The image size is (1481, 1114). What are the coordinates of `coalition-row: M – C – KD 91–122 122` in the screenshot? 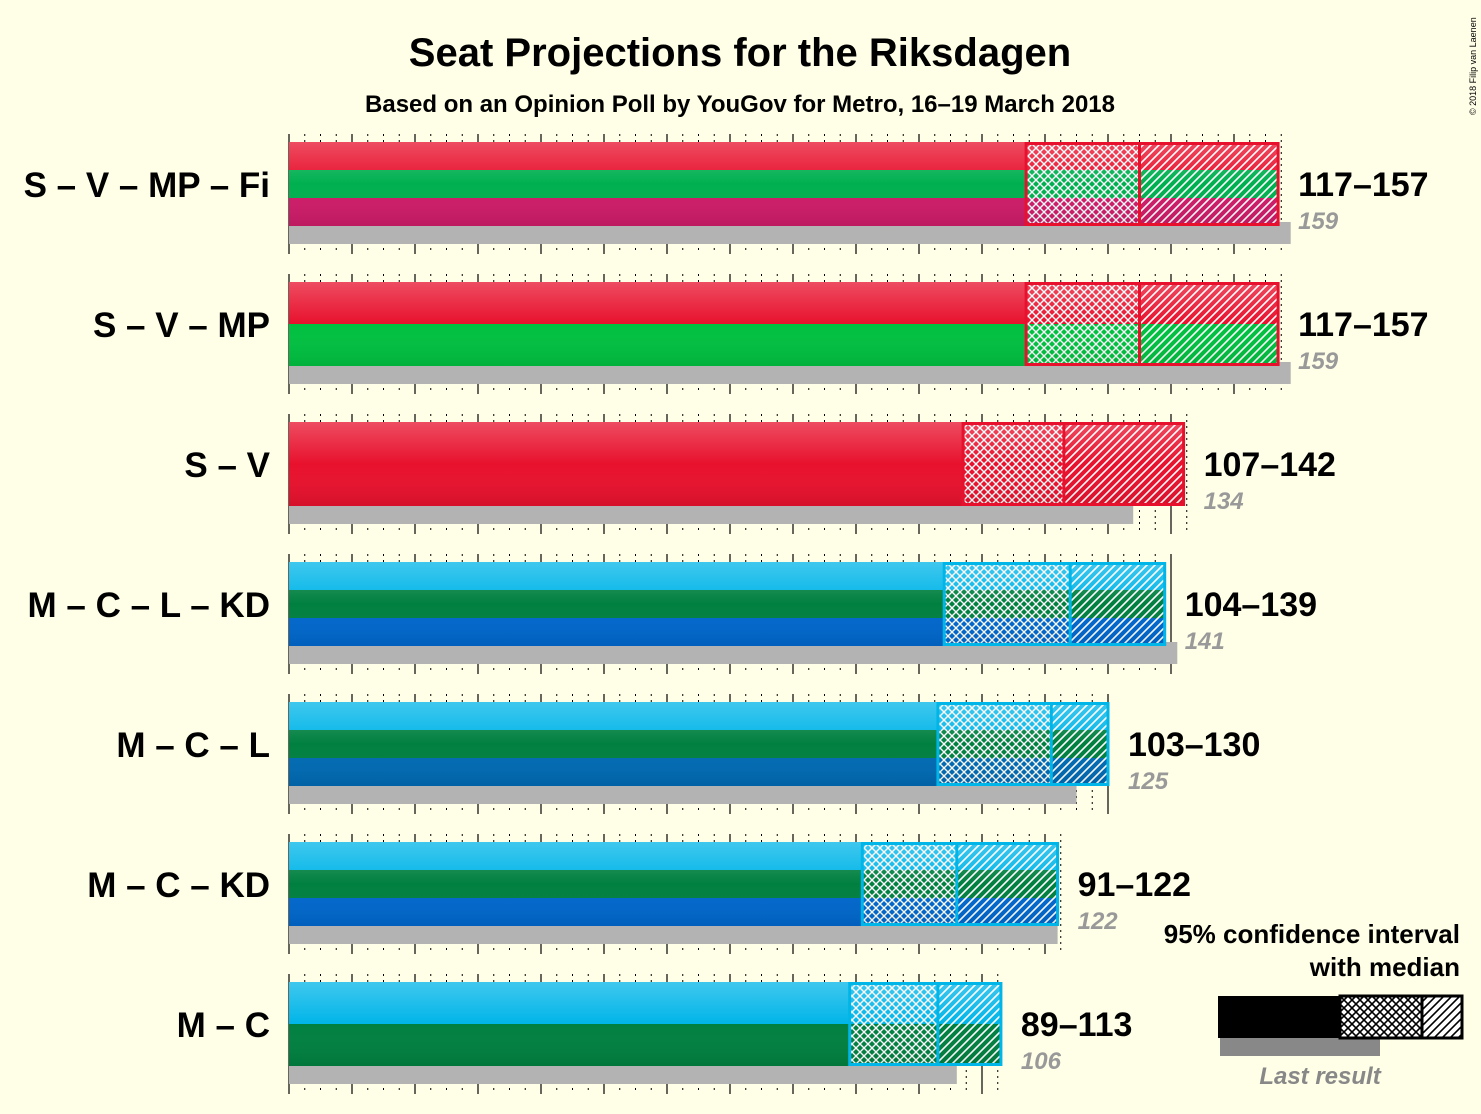 It's located at (639, 894).